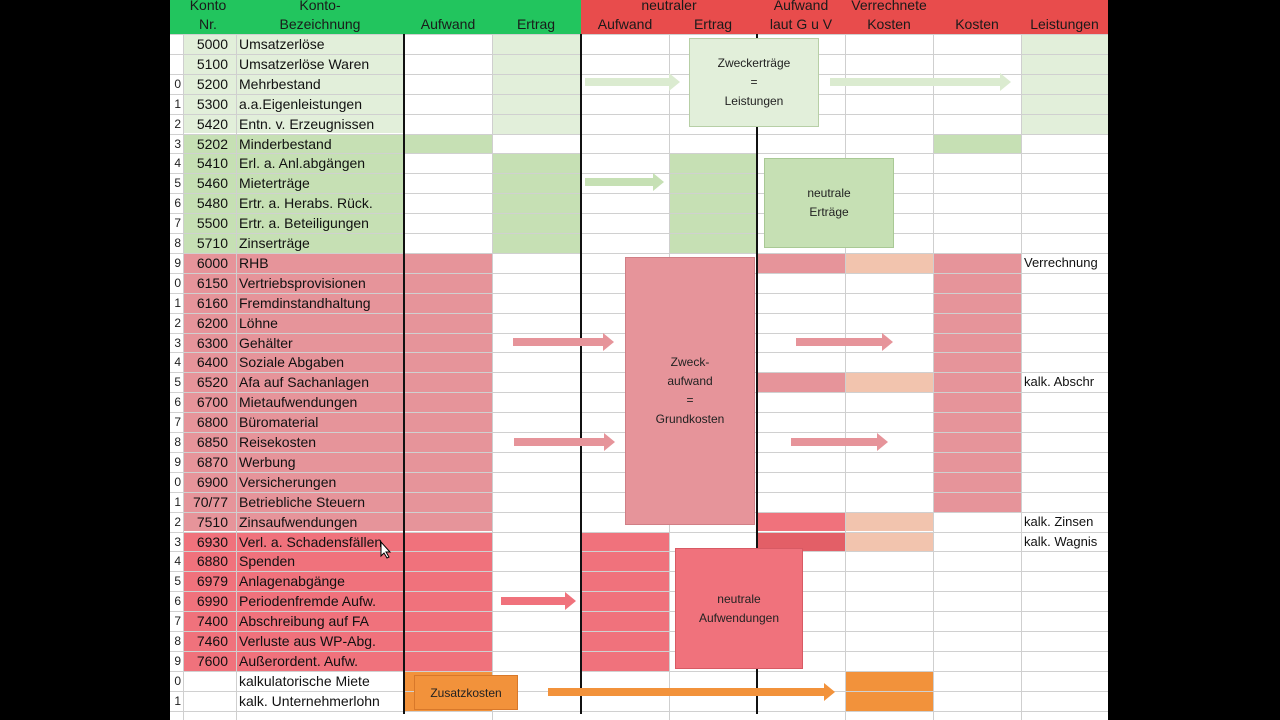 This screenshot has height=720, width=1280. What do you see at coordinates (754, 82) in the screenshot?
I see `zweckertraege-box: Zweckerträge = Leistungen` at bounding box center [754, 82].